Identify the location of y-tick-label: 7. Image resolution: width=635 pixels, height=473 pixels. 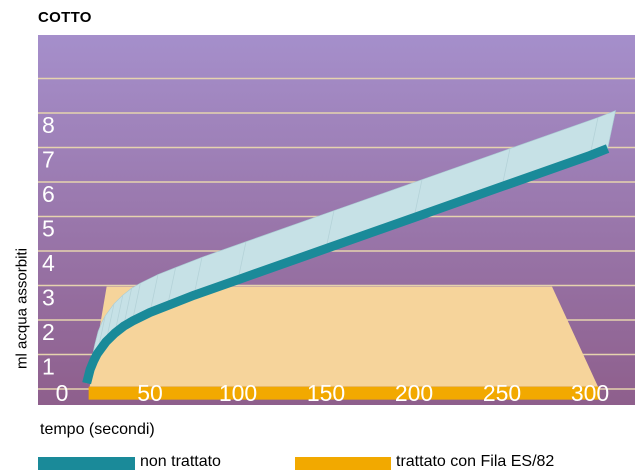
(48, 160).